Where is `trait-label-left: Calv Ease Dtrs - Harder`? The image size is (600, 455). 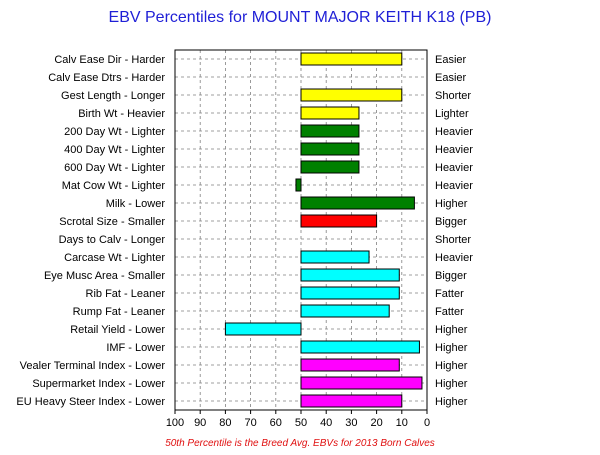
trait-label-left: Calv Ease Dtrs - Harder is located at coordinates (106, 78).